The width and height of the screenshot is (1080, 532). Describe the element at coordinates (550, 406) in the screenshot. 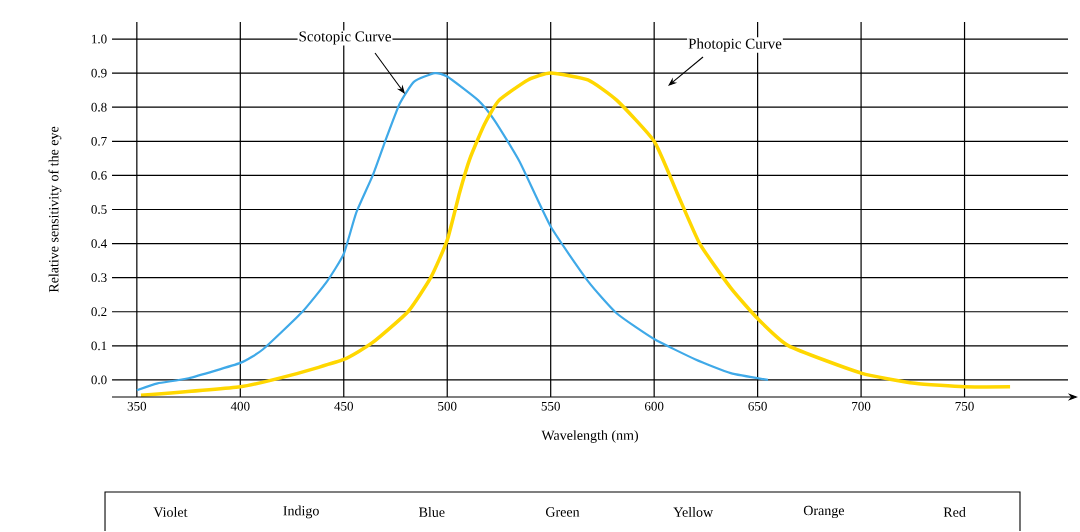

I see `x-tick-label: 550` at that location.